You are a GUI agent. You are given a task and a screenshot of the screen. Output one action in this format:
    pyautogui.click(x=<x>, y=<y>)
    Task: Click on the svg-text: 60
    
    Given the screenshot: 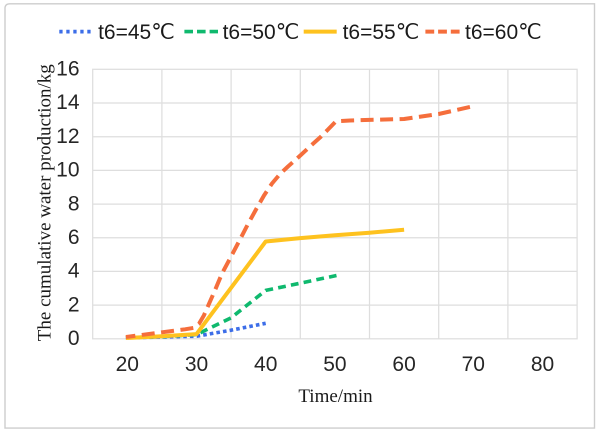 What is the action you would take?
    pyautogui.click(x=403, y=364)
    